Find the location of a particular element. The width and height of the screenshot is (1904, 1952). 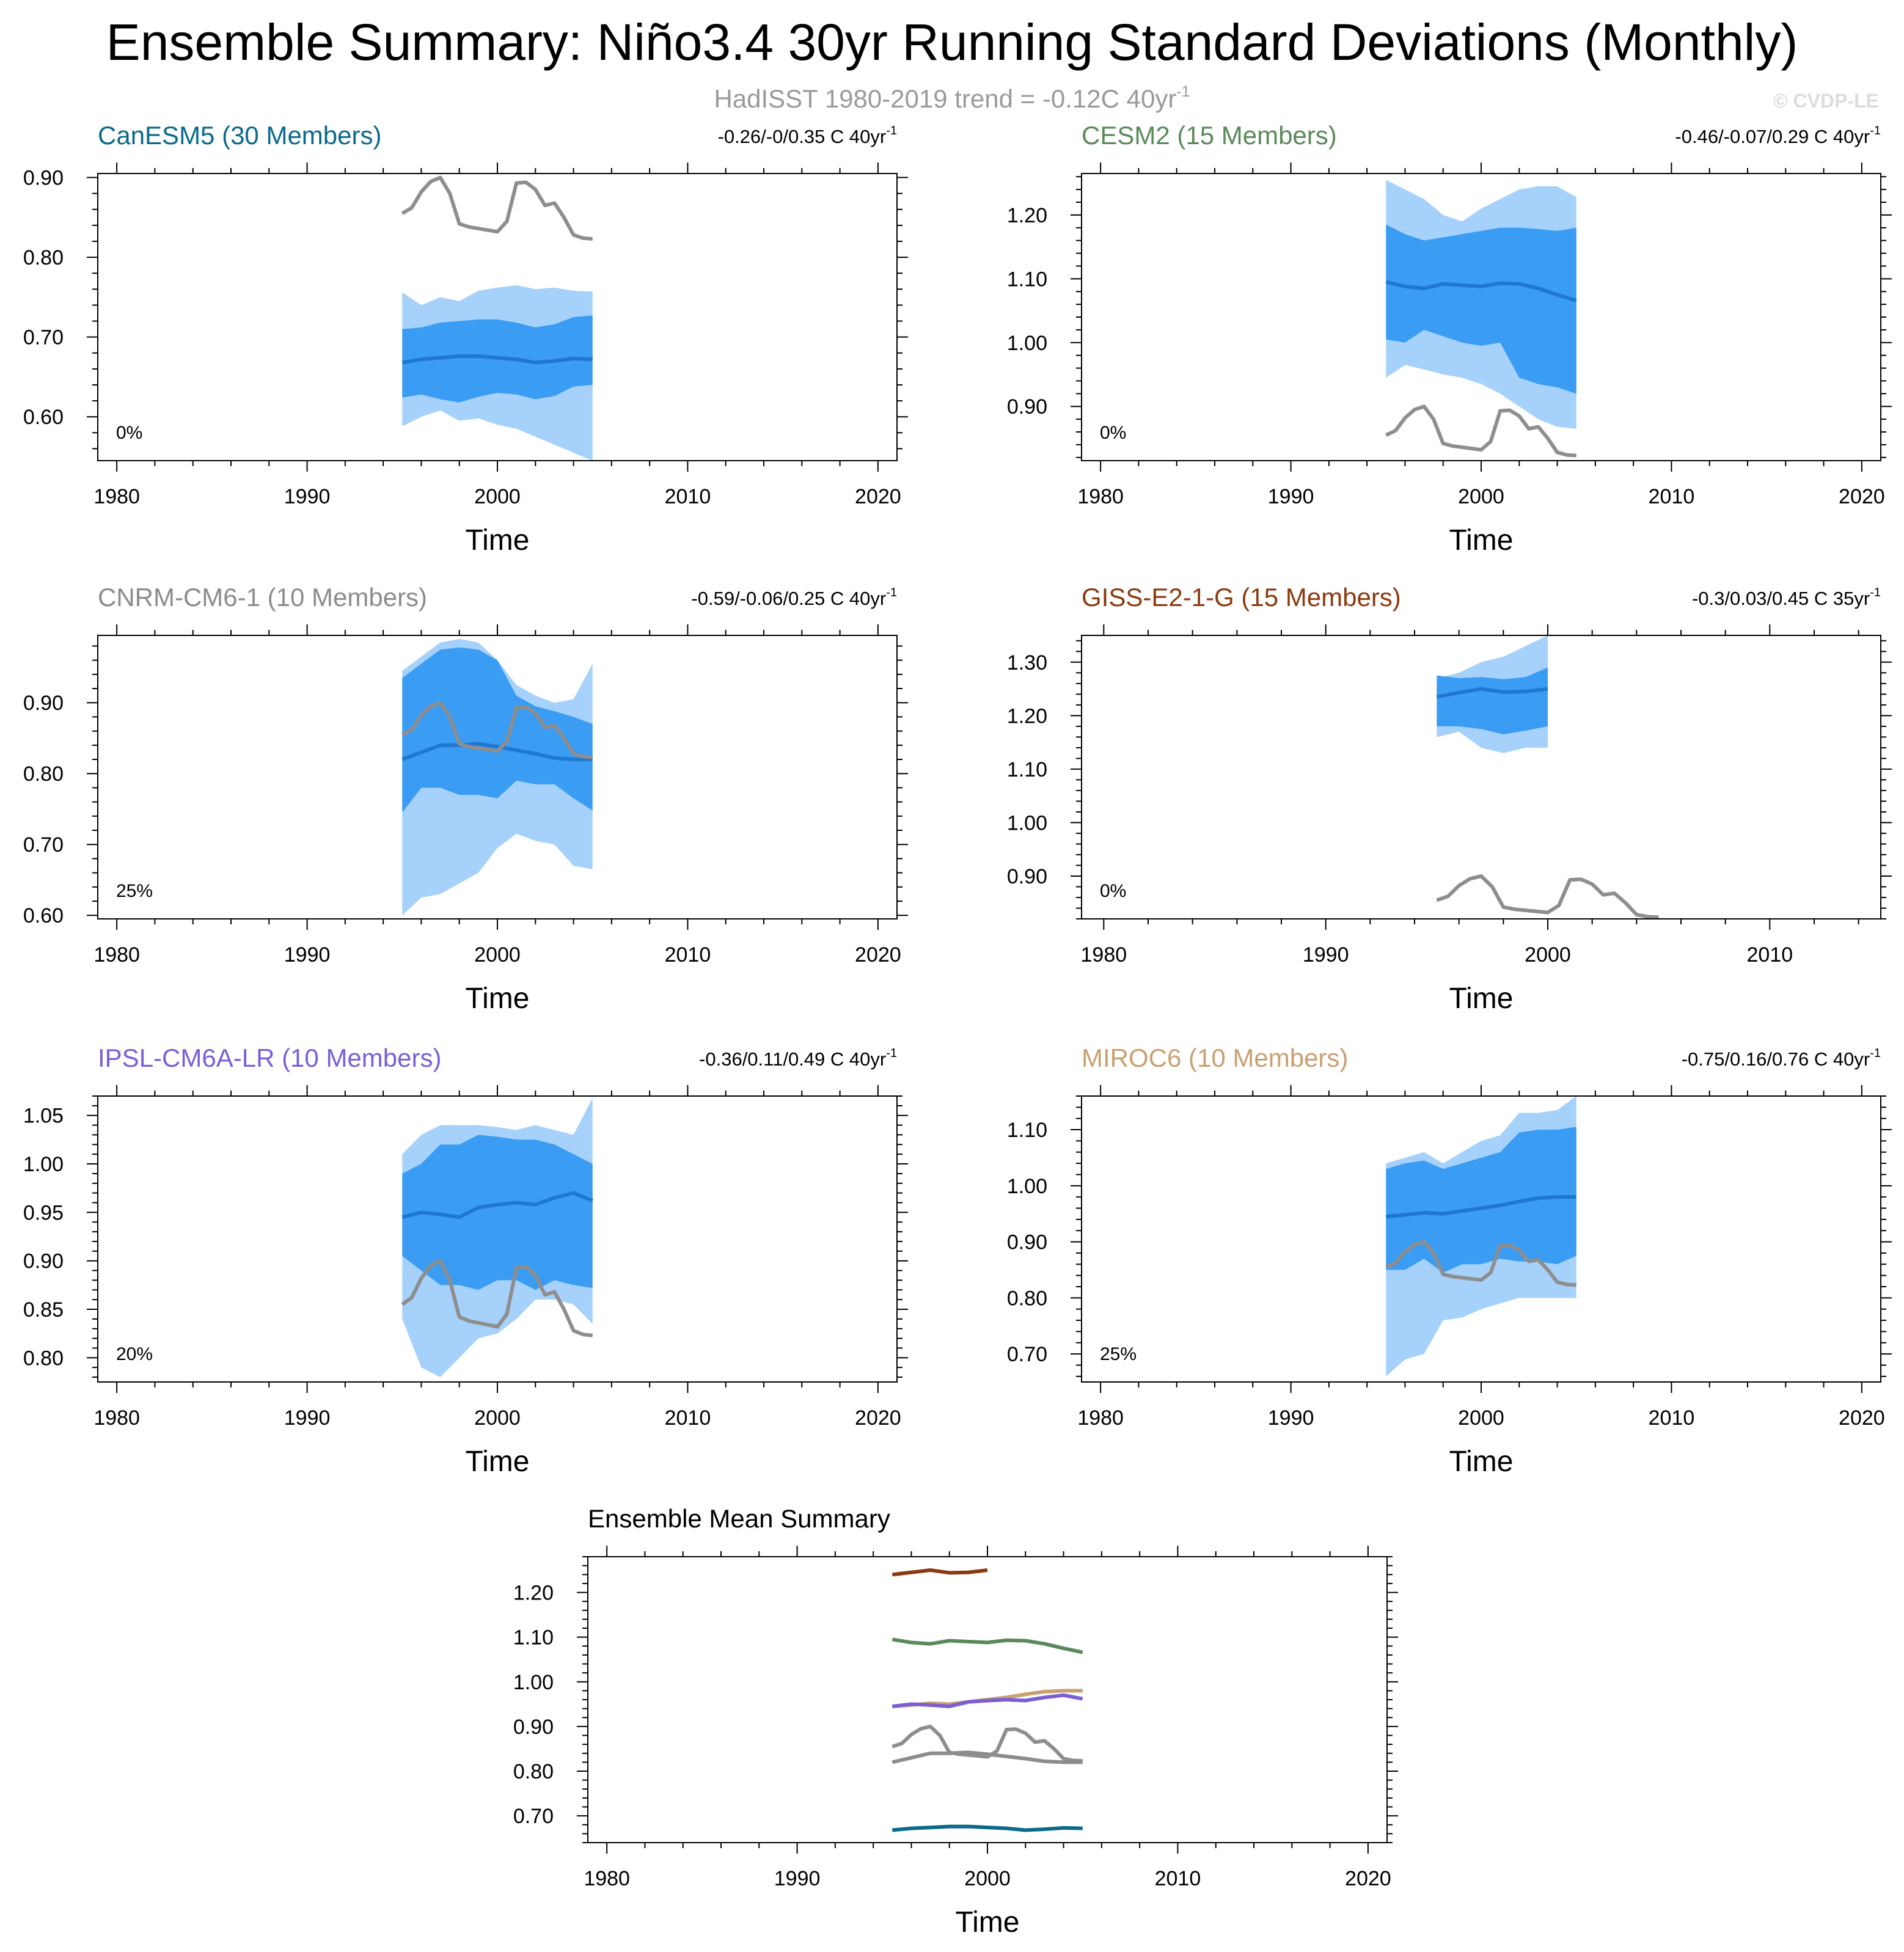

trend-text: -0.59/-0.06/0.25 C 40yr is located at coordinates (788, 598).